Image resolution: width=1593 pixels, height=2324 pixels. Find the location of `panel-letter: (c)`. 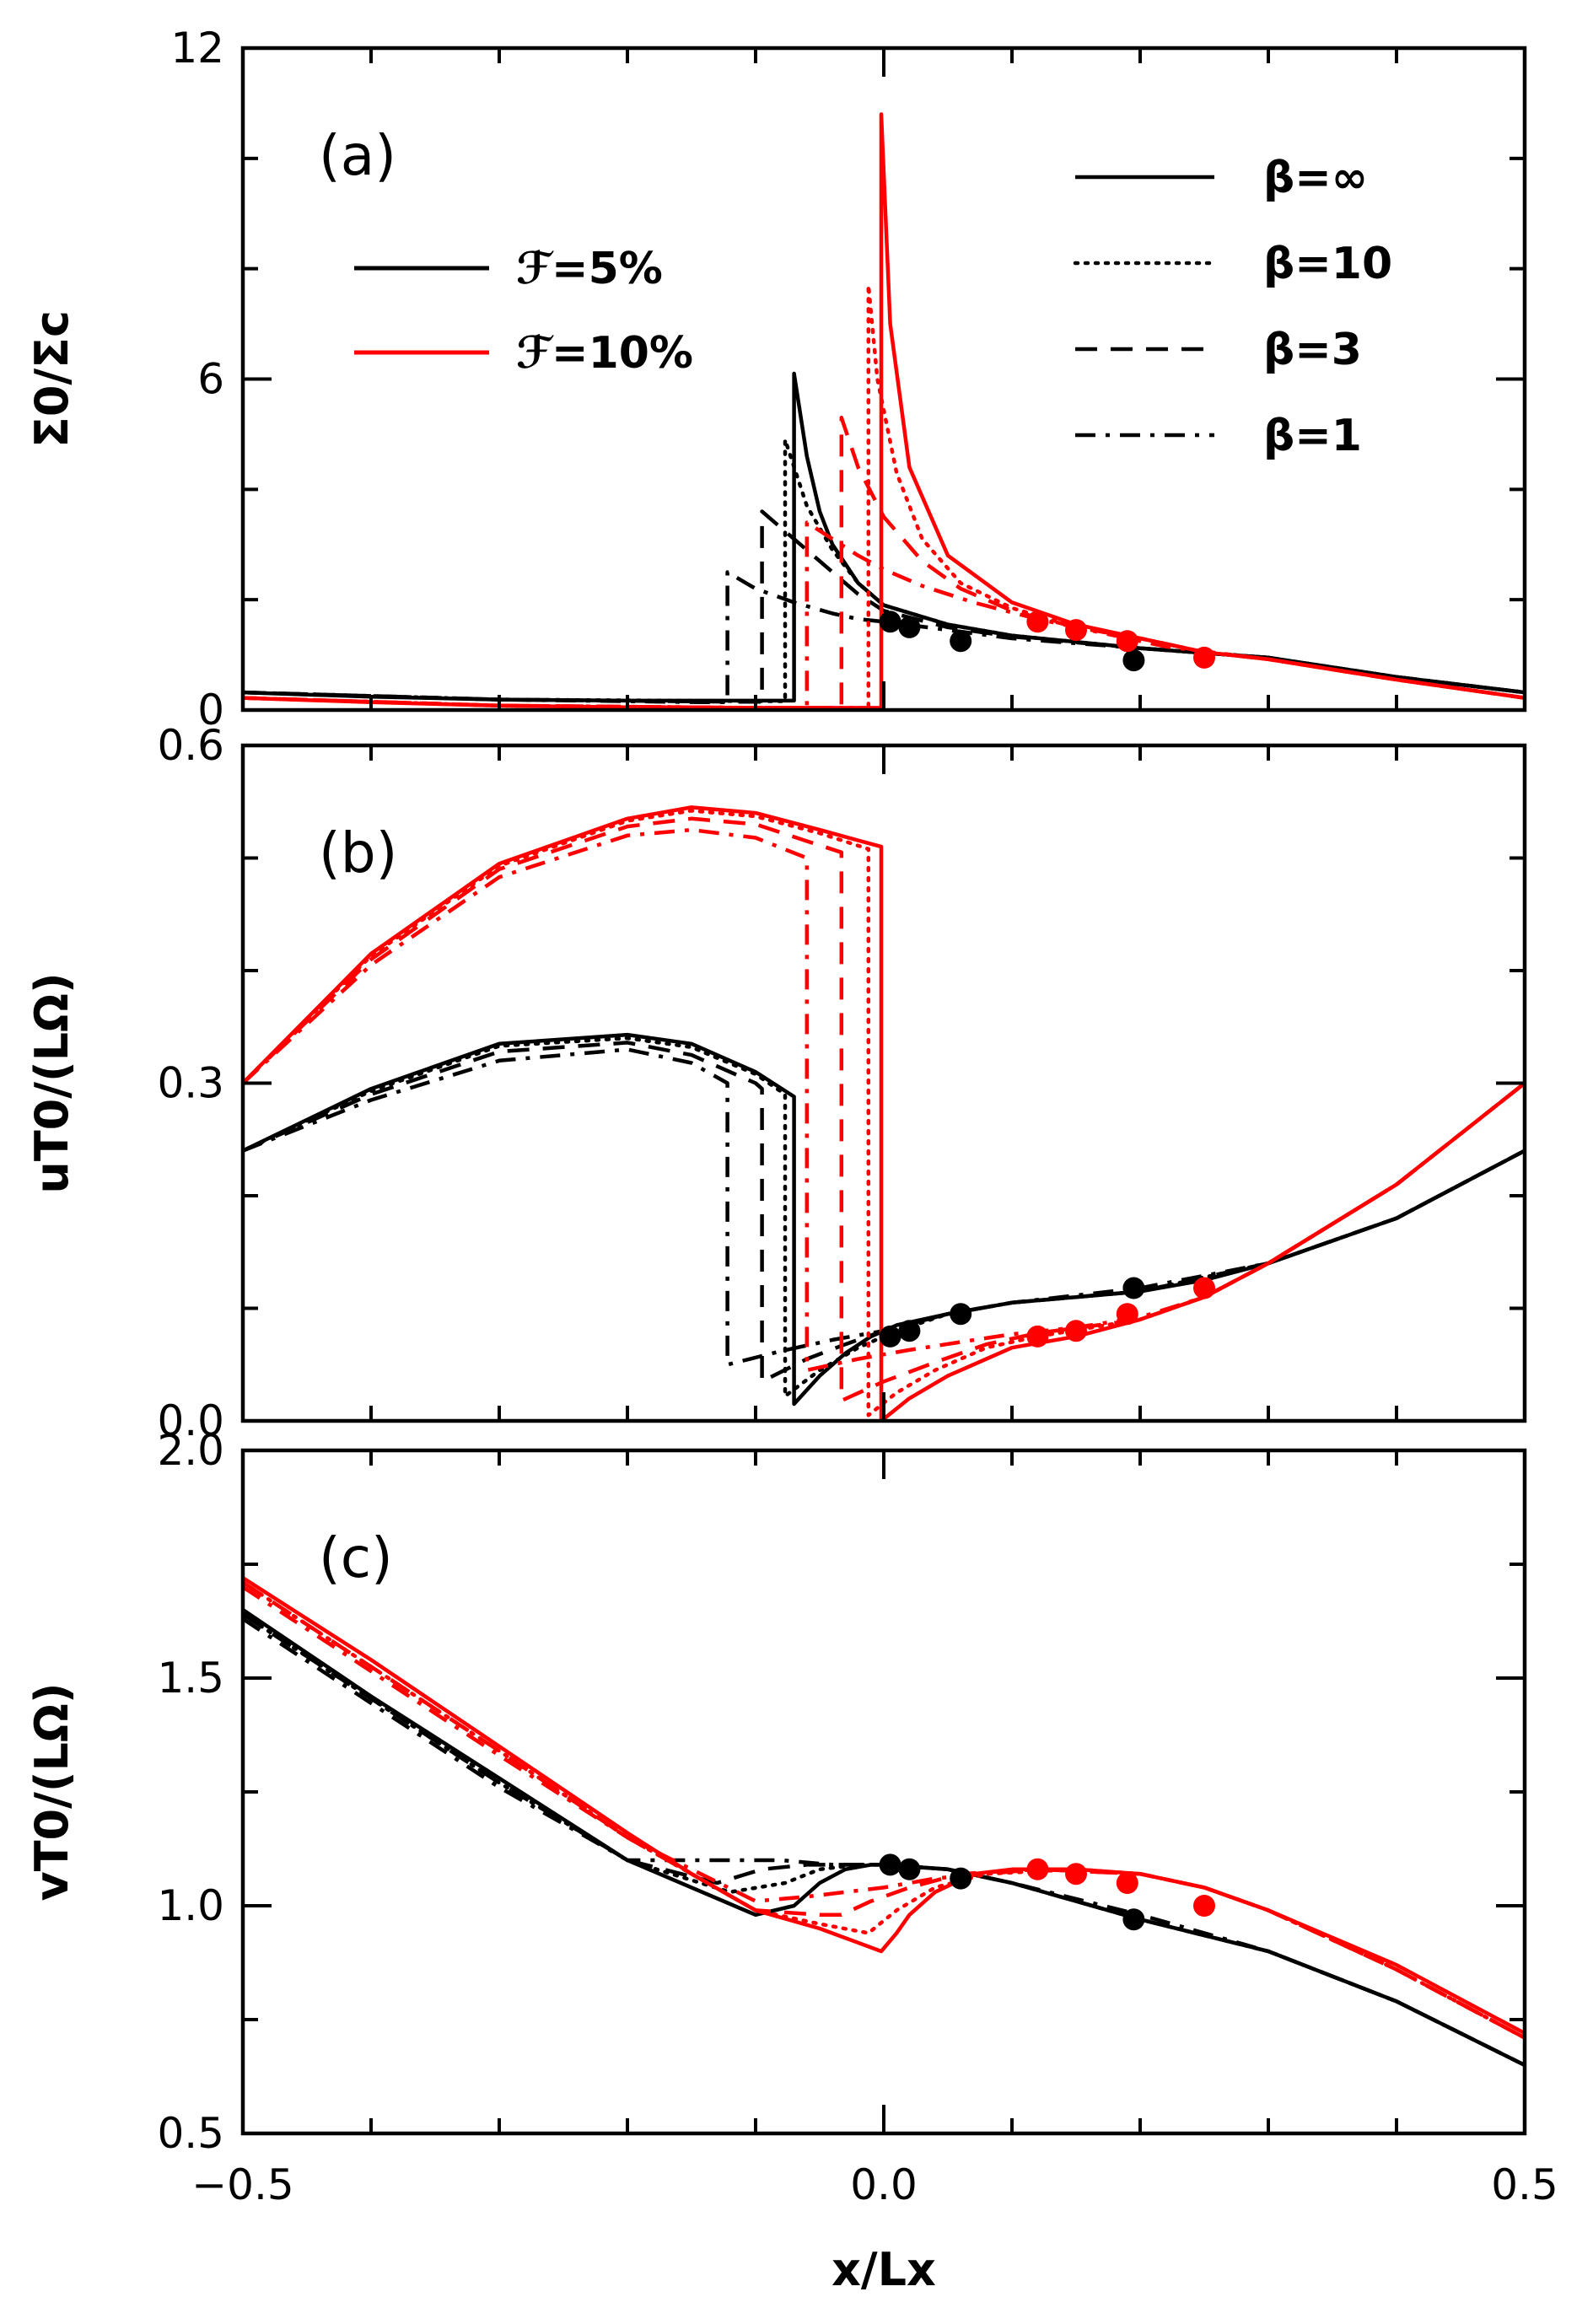

panel-letter: (c) is located at coordinates (356, 1557).